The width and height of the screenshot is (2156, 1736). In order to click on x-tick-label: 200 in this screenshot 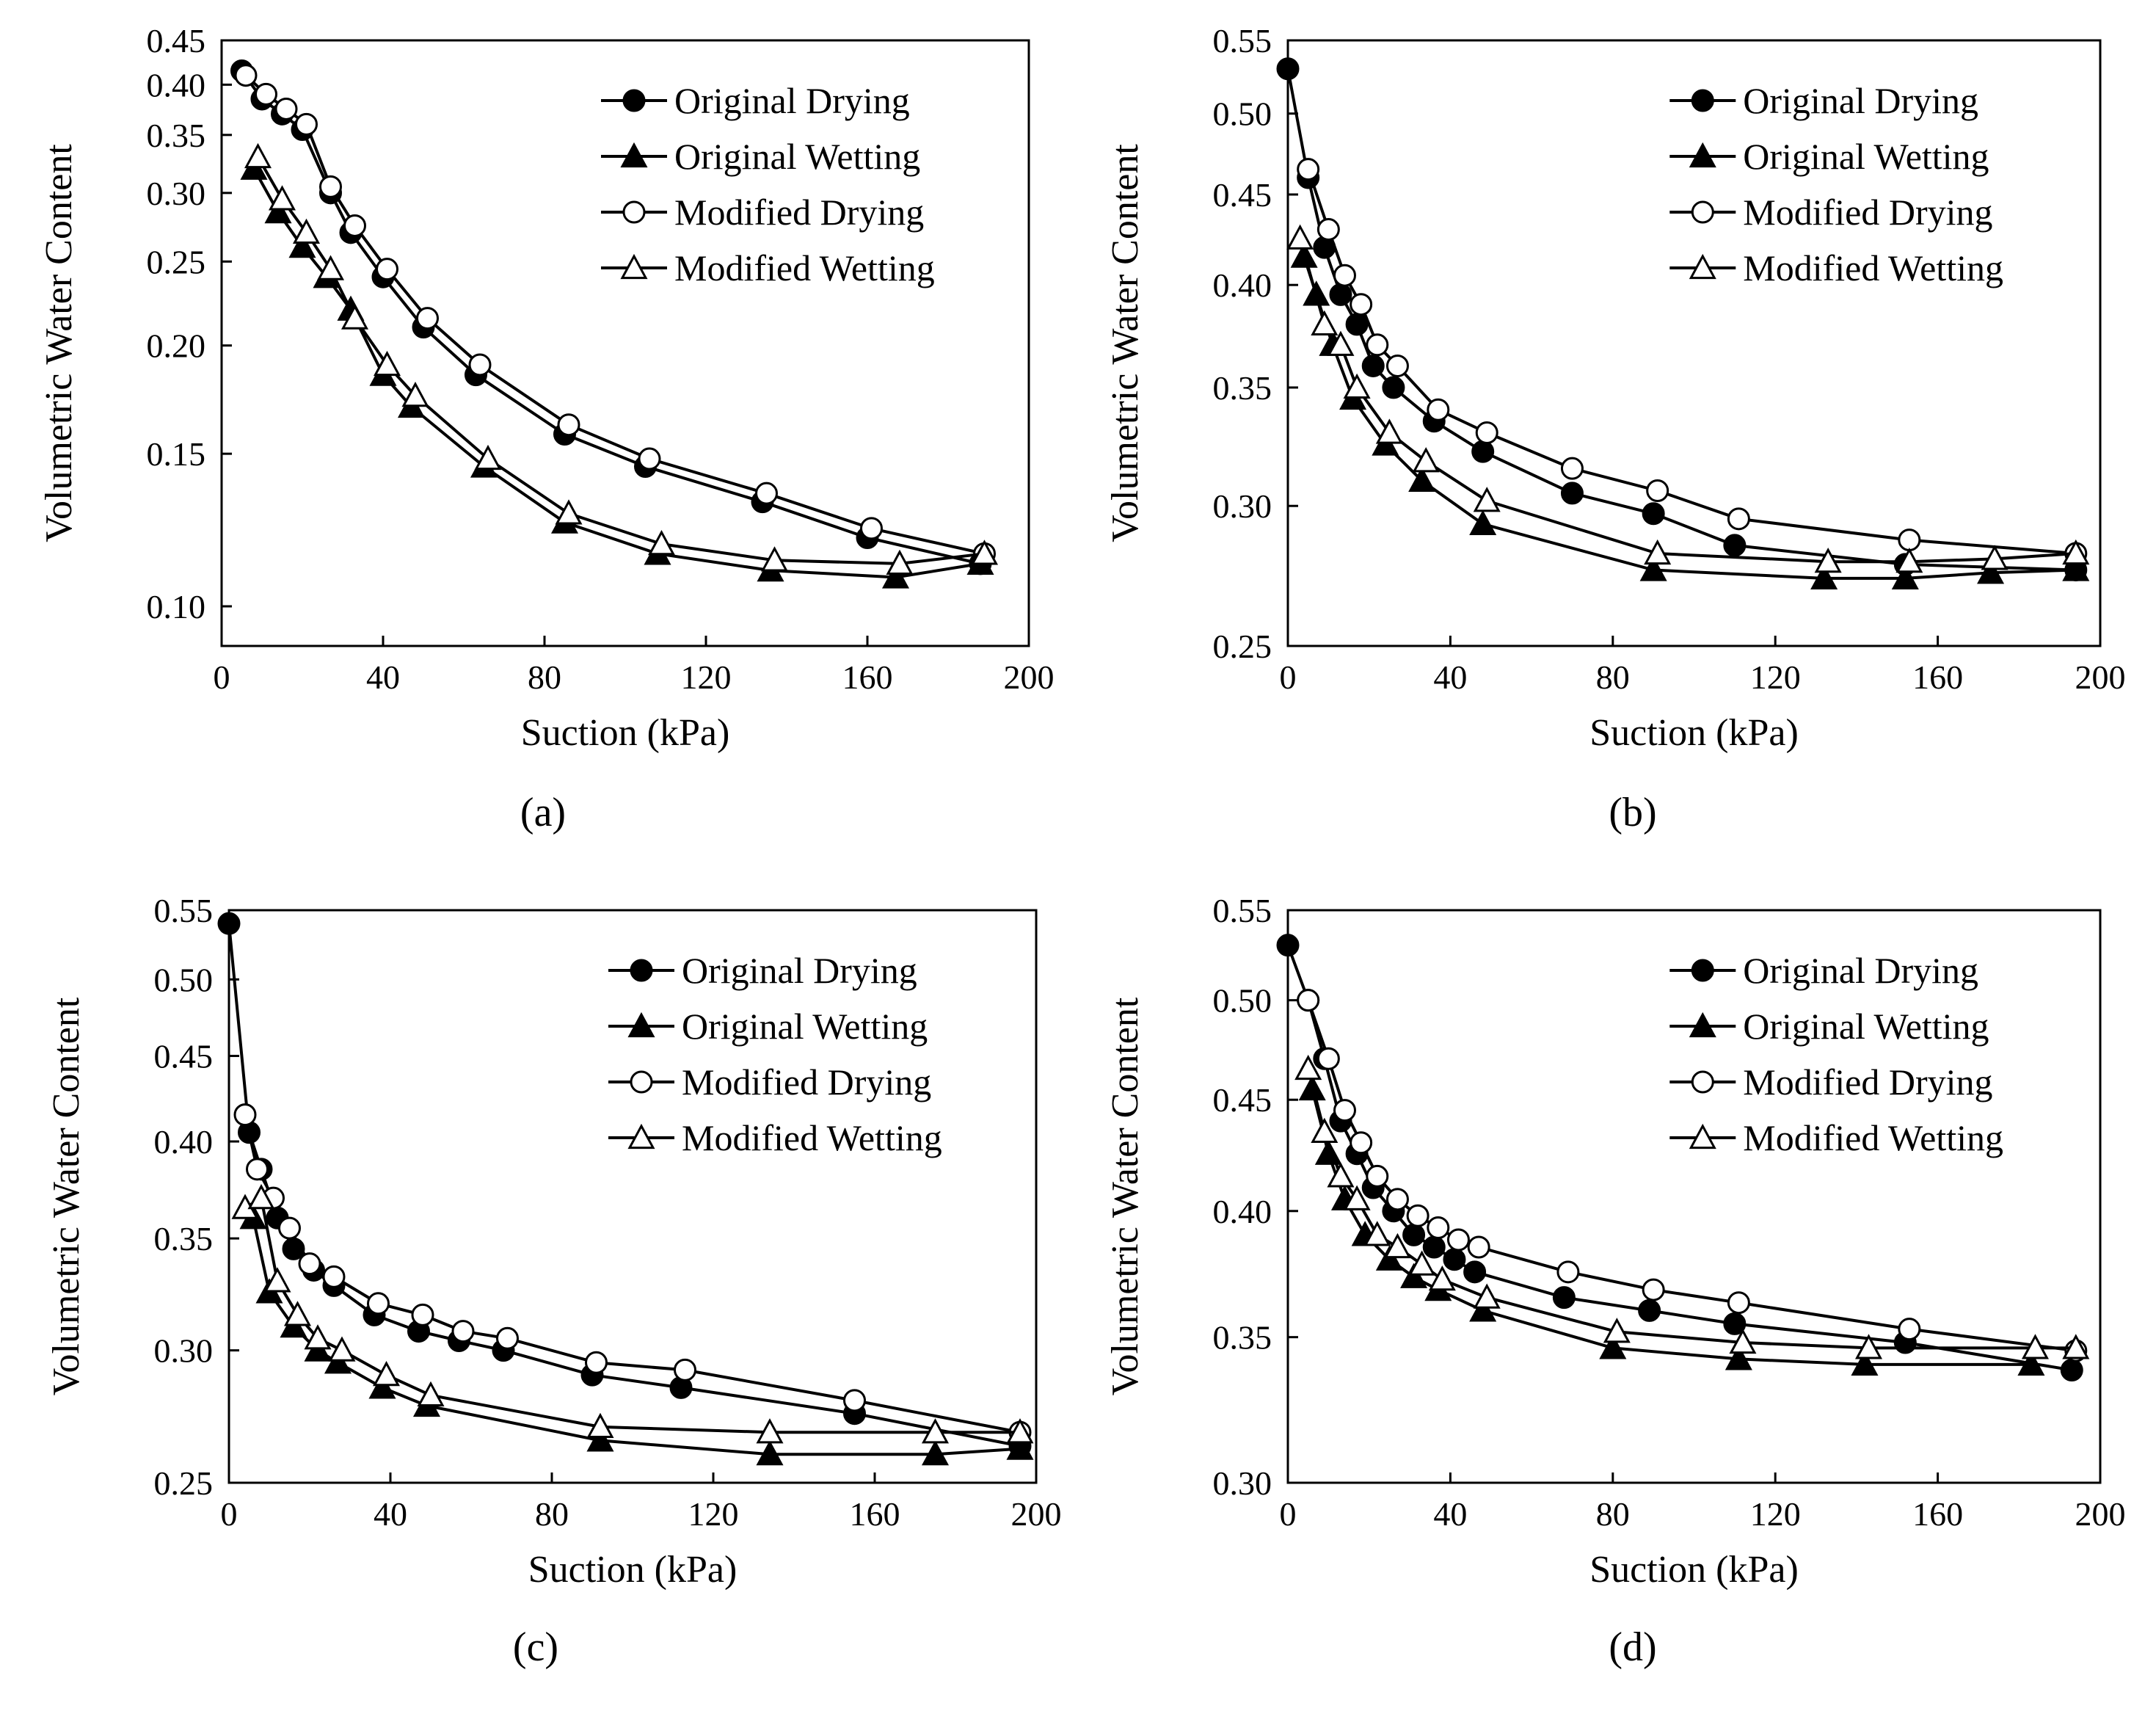, I will do `click(2100, 1514)`.